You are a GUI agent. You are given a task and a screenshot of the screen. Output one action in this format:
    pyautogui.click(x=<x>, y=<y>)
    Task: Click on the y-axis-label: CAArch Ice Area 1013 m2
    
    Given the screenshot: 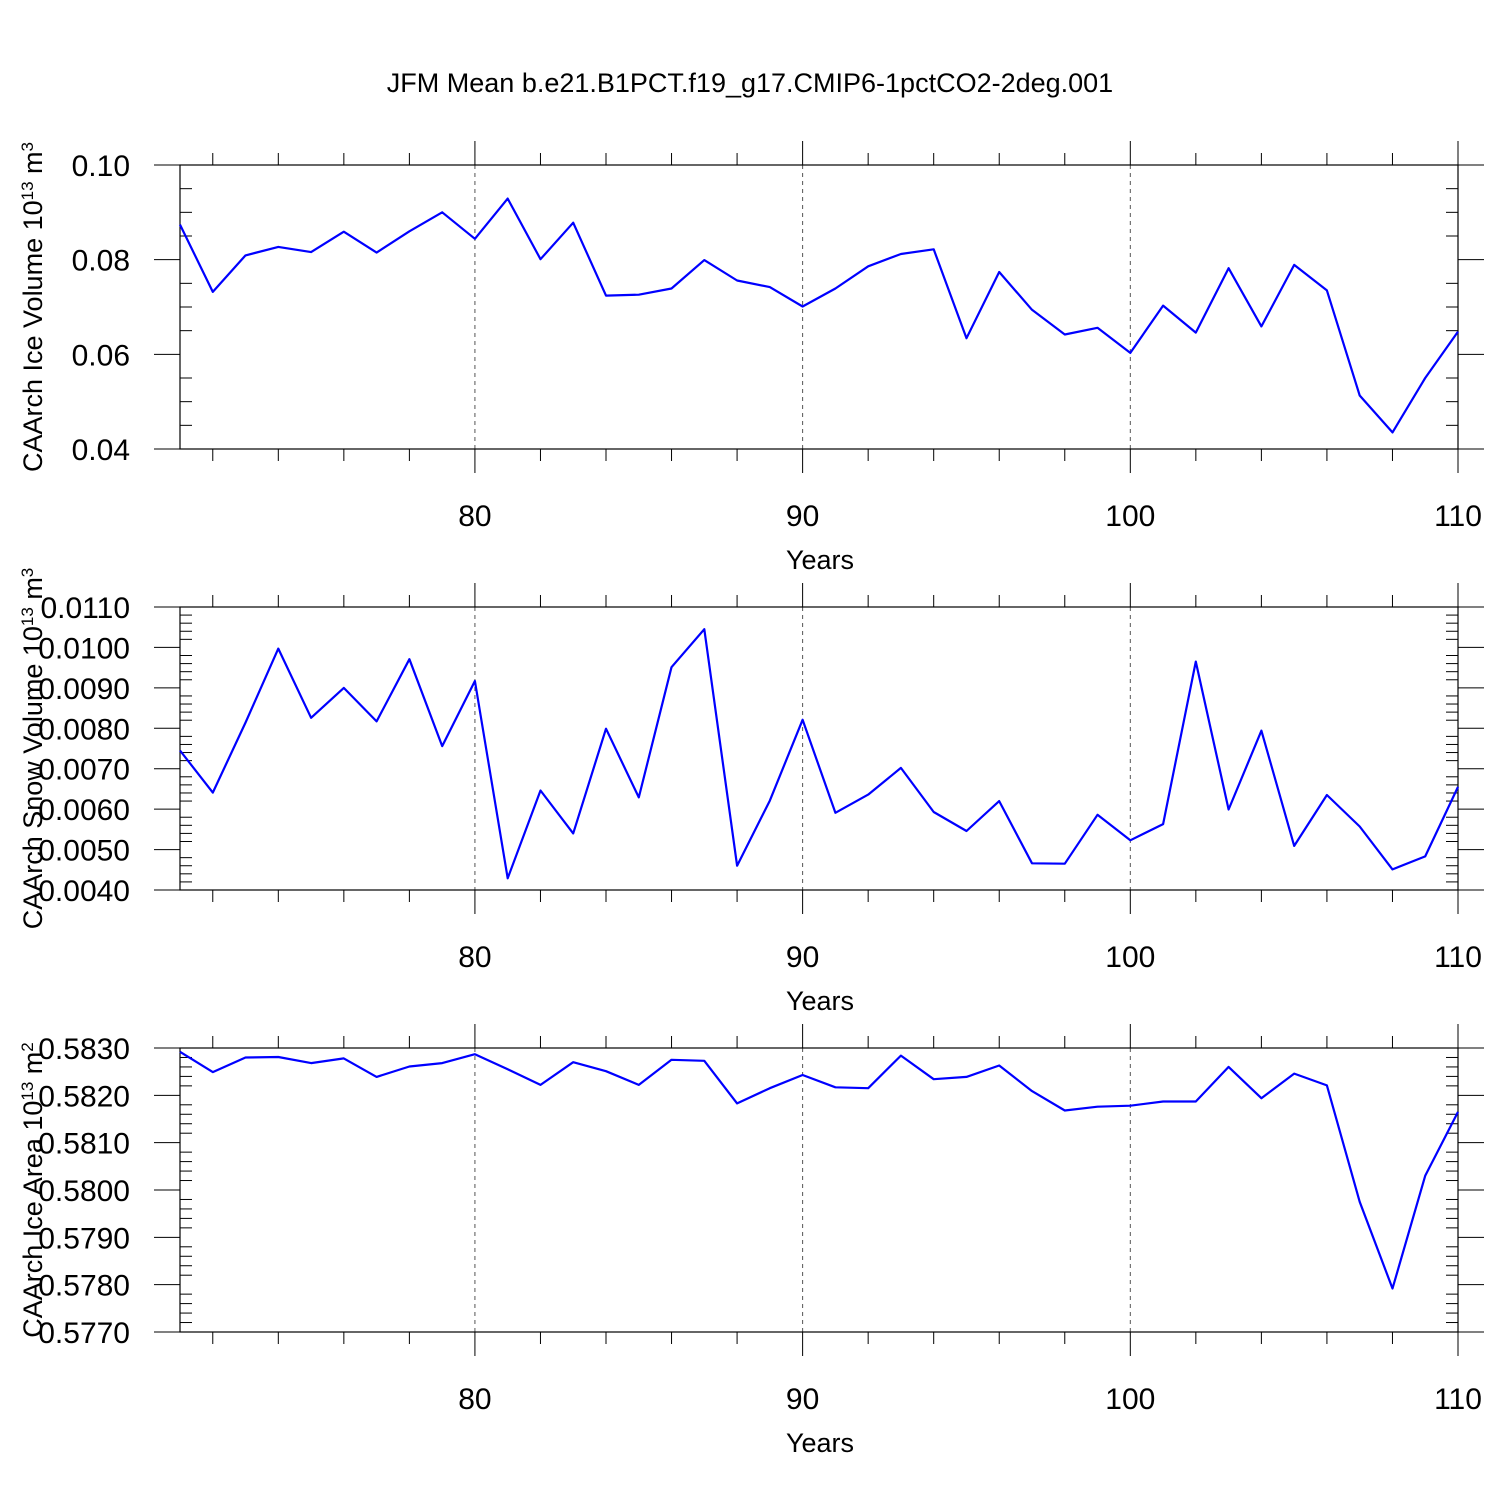 What is the action you would take?
    pyautogui.click(x=33, y=1190)
    